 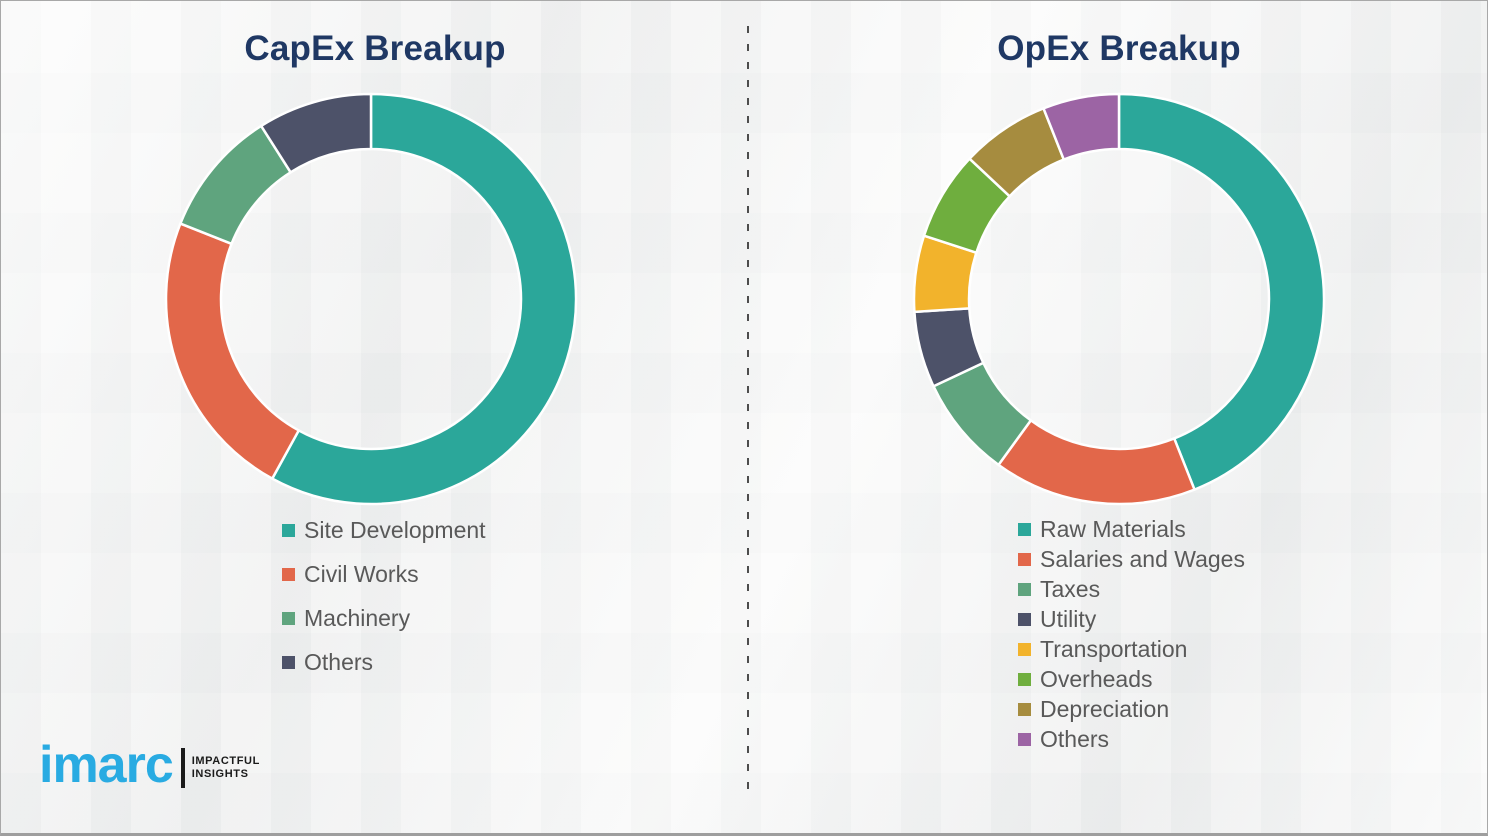 I want to click on legend-item: Utility, so click(x=1131, y=619).